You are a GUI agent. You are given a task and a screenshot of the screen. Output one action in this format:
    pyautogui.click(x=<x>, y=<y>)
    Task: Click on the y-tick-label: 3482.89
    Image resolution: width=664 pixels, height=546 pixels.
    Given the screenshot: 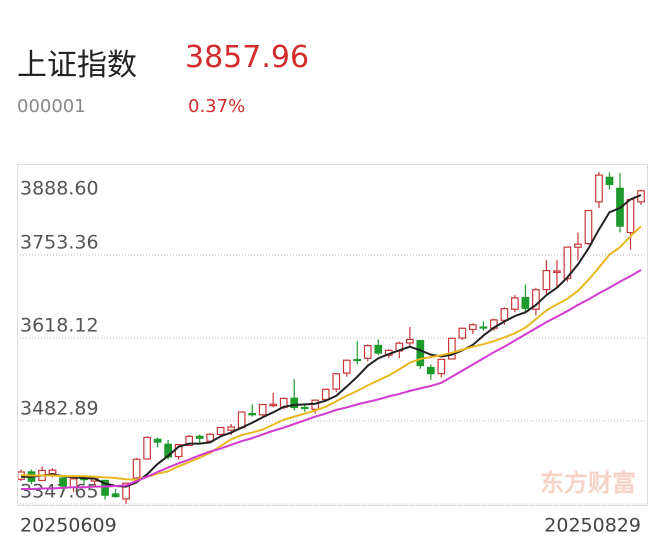 What is the action you would take?
    pyautogui.click(x=59, y=408)
    